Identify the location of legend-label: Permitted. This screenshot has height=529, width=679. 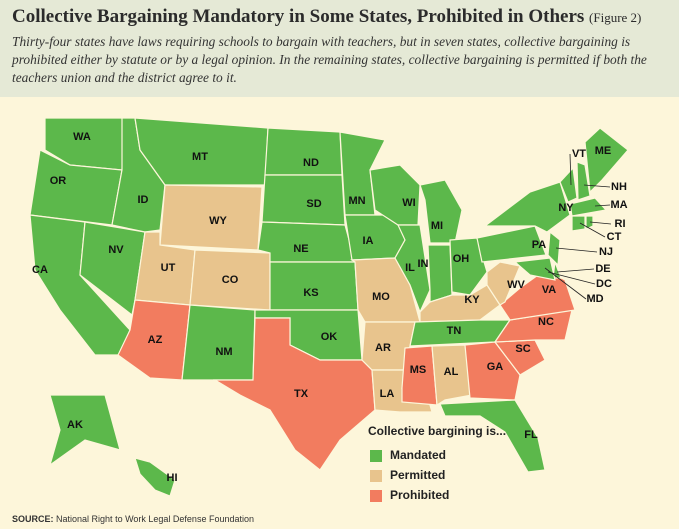
(417, 475).